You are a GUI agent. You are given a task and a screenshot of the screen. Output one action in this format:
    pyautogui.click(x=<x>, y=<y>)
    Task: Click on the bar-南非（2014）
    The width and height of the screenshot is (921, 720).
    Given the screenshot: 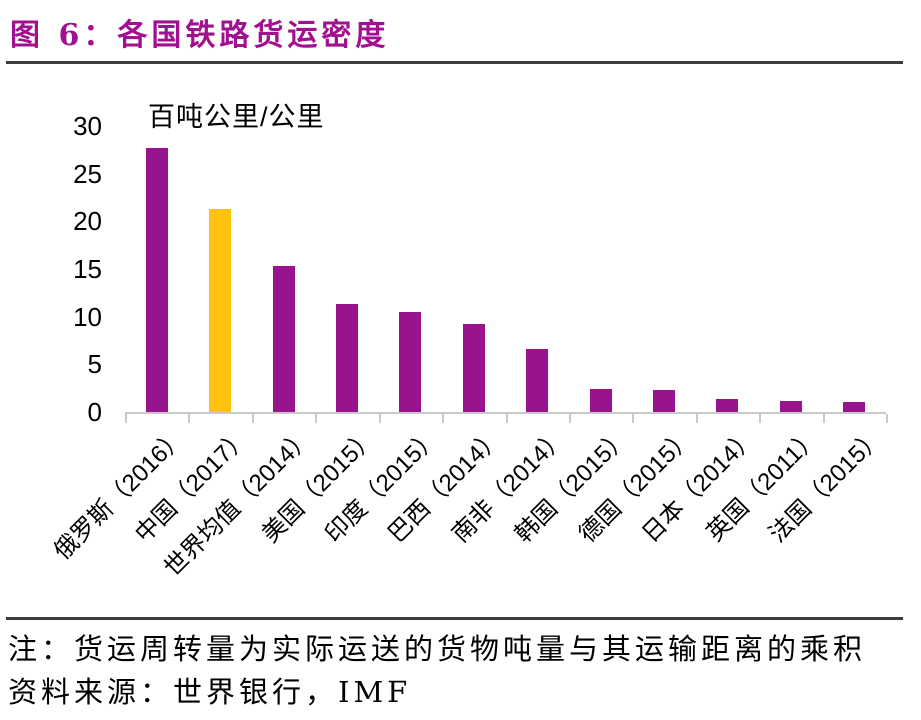 What is the action you would take?
    pyautogui.click(x=537, y=380)
    